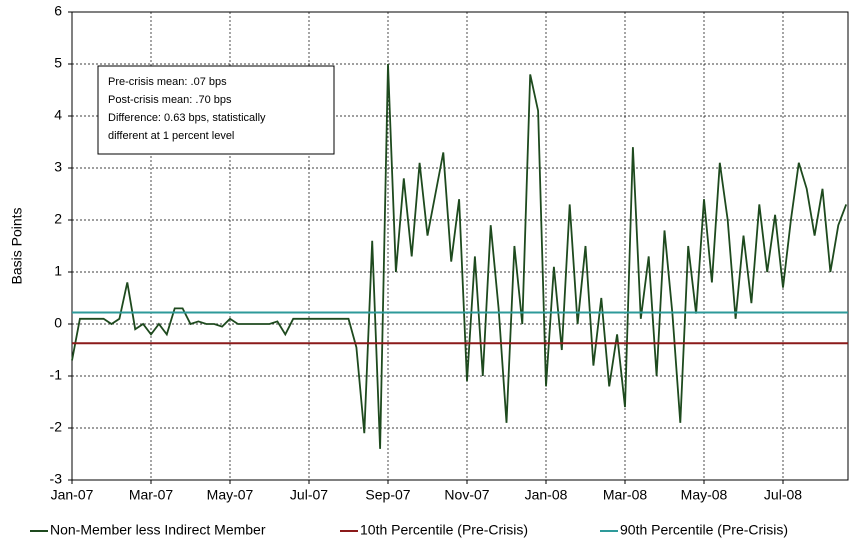 The image size is (850, 549). Describe the element at coordinates (704, 530) in the screenshot. I see `legend-label: 90th Percentile (Pre-Crisis)` at that location.